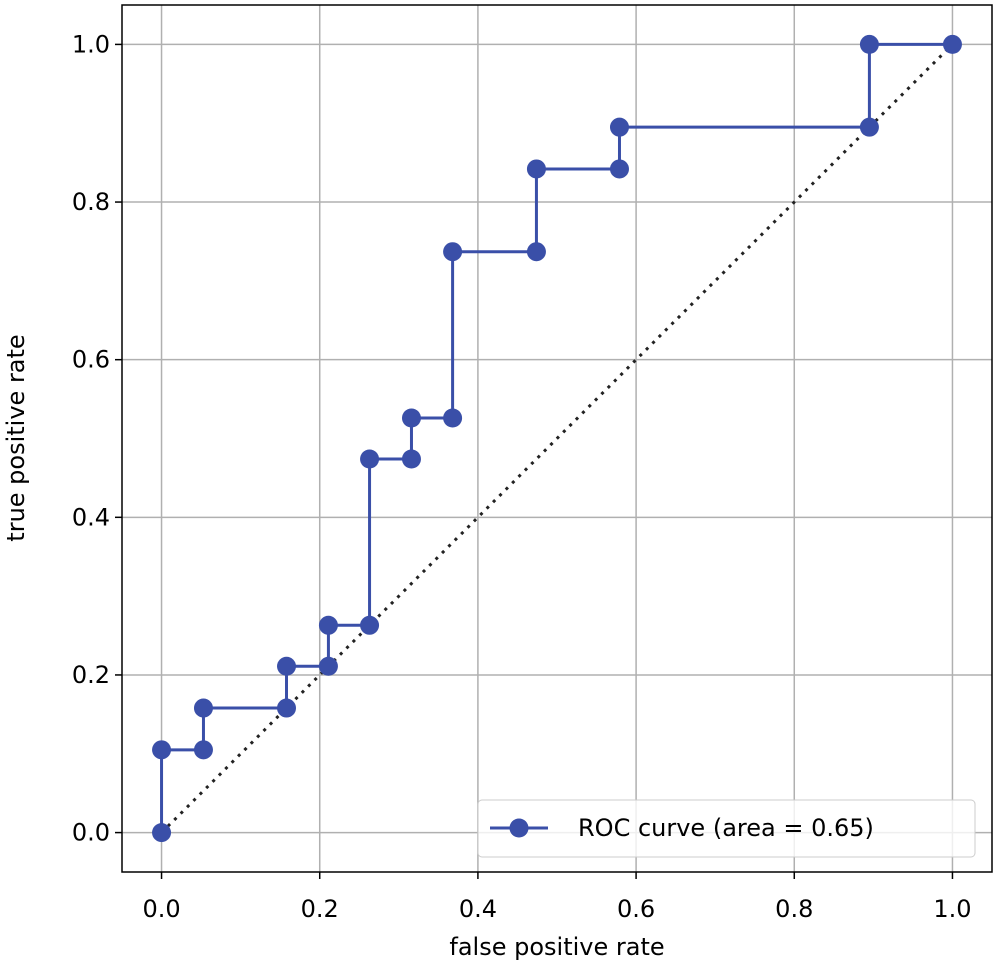 Image resolution: width=1000 pixels, height=975 pixels. Describe the element at coordinates (320, 909) in the screenshot. I see `x-tick-label: 0.2` at that location.